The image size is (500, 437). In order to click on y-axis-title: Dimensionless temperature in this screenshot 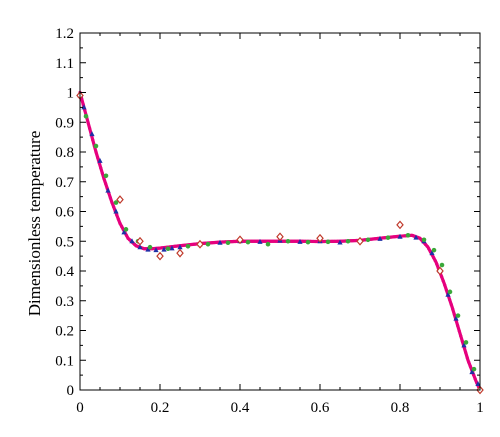, I will do `click(34, 224)`.